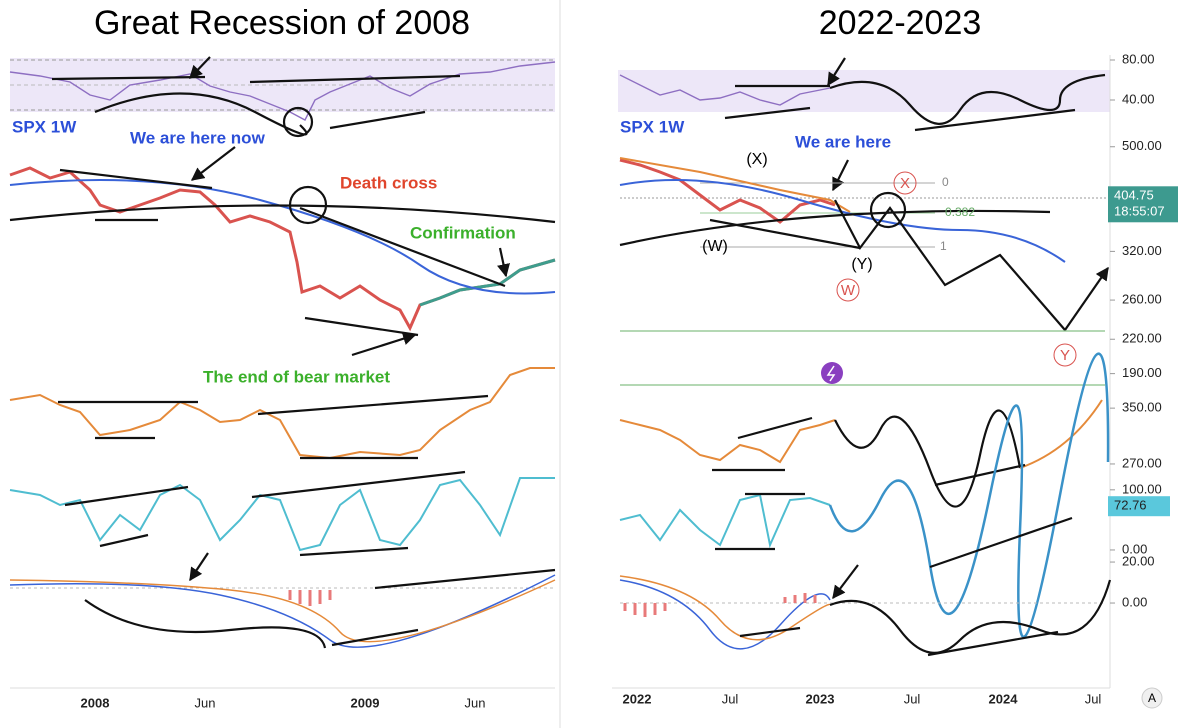  I want to click on rsi-line, so click(282, 91).